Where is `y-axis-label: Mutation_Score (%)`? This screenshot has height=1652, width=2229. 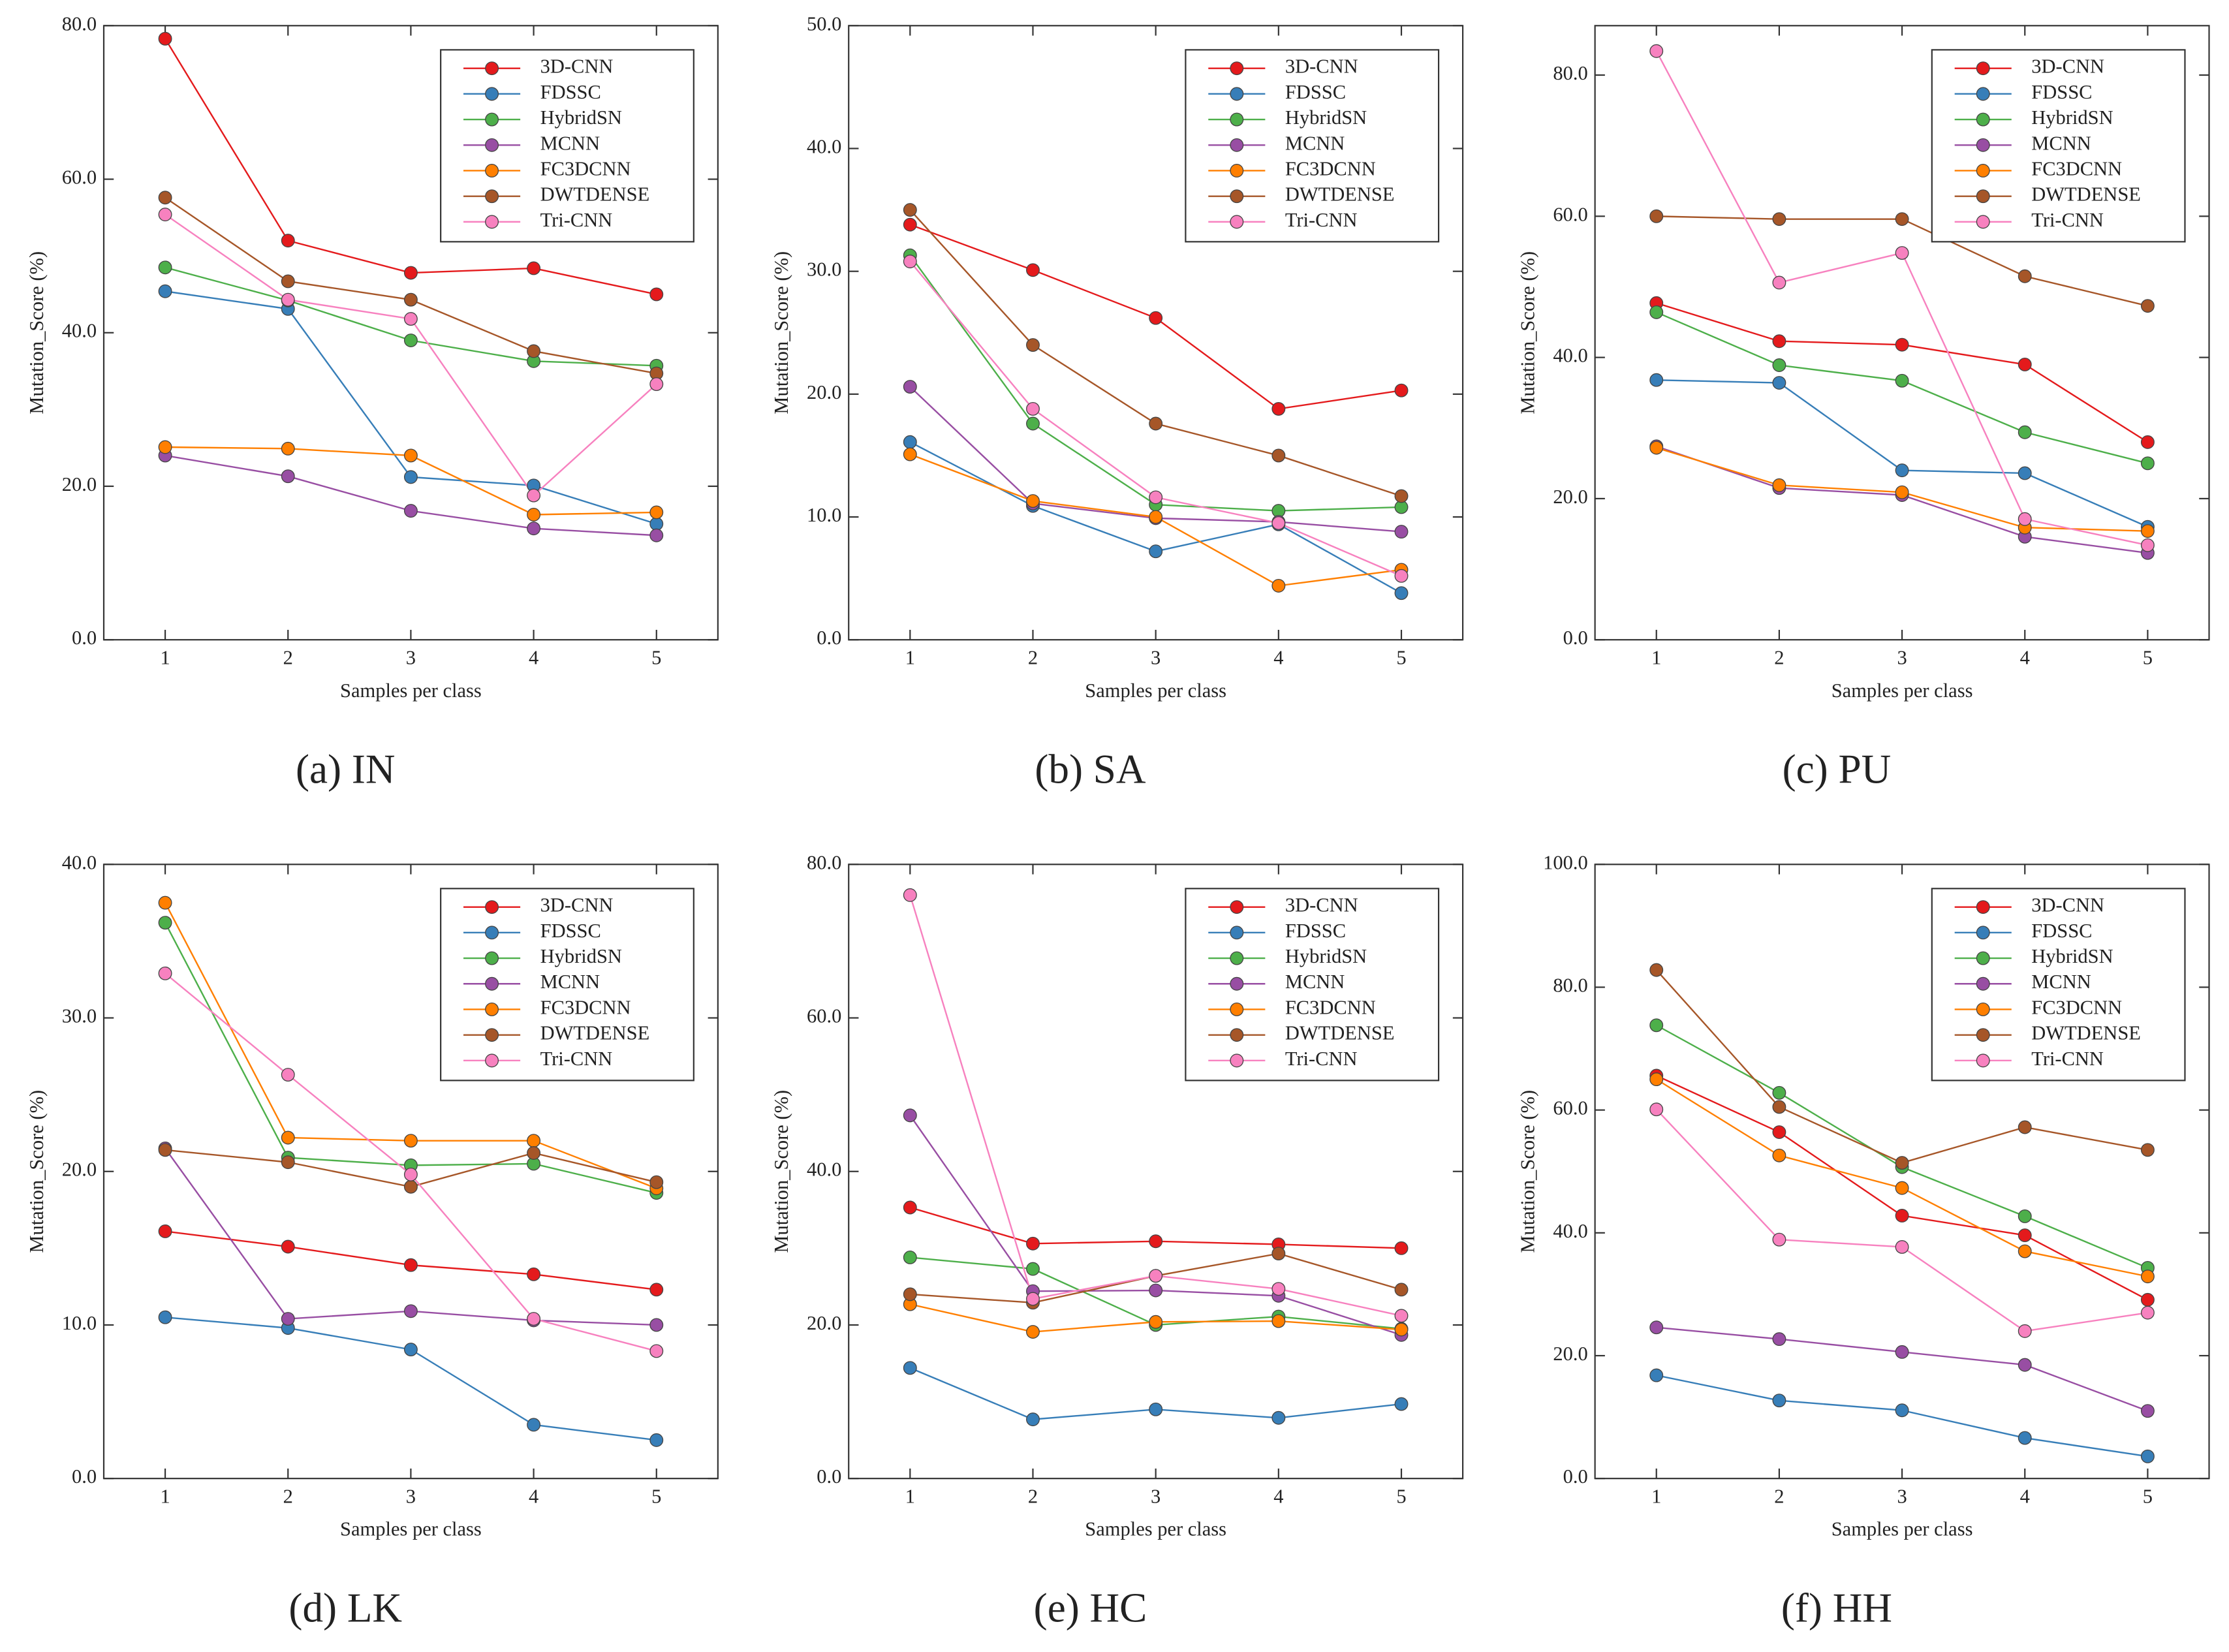
y-axis-label: Mutation_Score (%) is located at coordinates (36, 332).